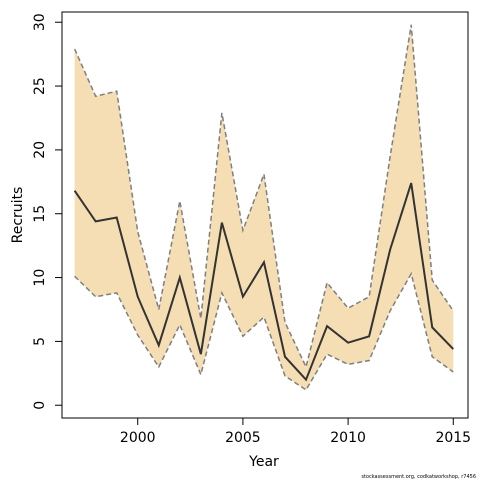  I want to click on y-tick-label: 20, so click(40, 150).